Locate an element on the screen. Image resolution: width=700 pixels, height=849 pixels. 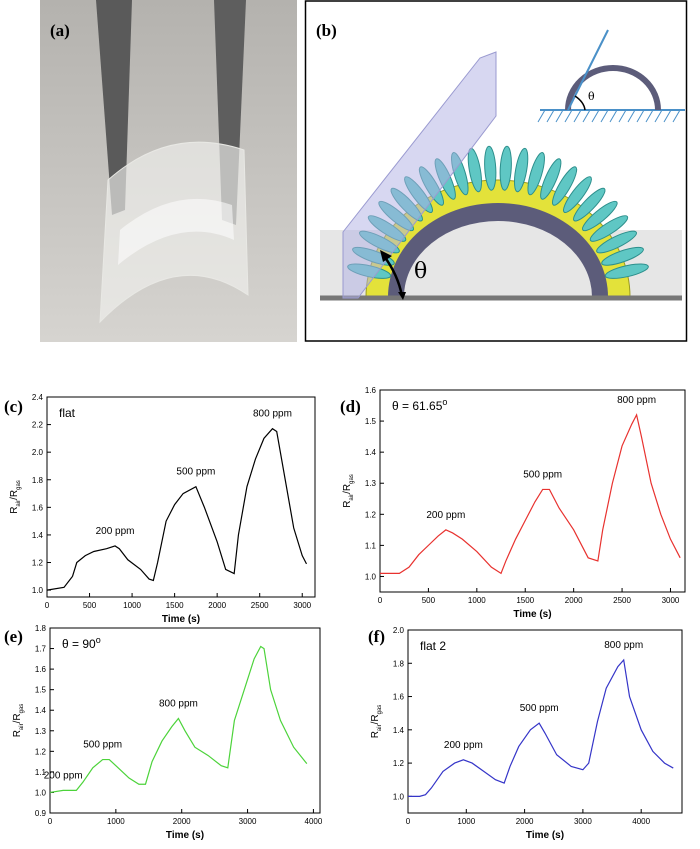
curve-label: flat is located at coordinates (67, 413).